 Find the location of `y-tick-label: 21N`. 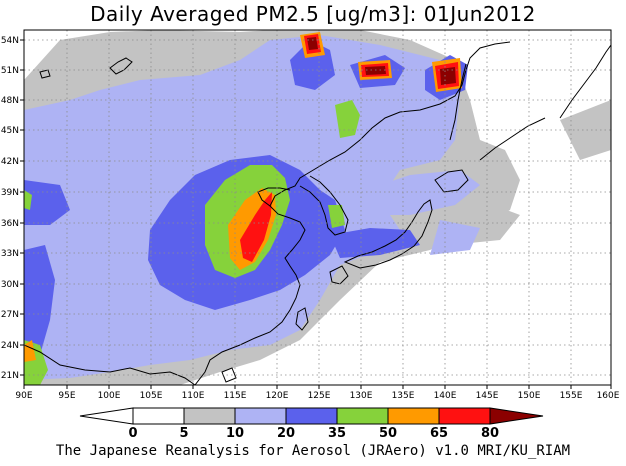

y-tick-label: 21N is located at coordinates (10, 376).